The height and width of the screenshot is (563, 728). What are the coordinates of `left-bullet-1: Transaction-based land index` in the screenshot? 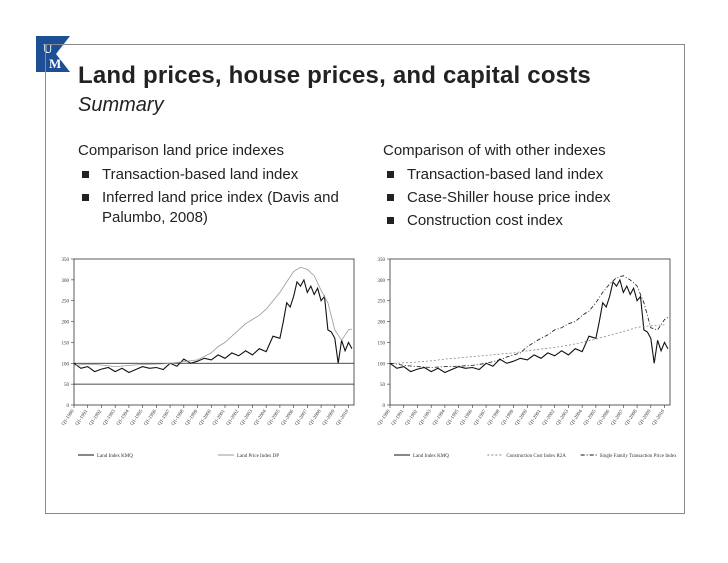 It's located at (223, 175).